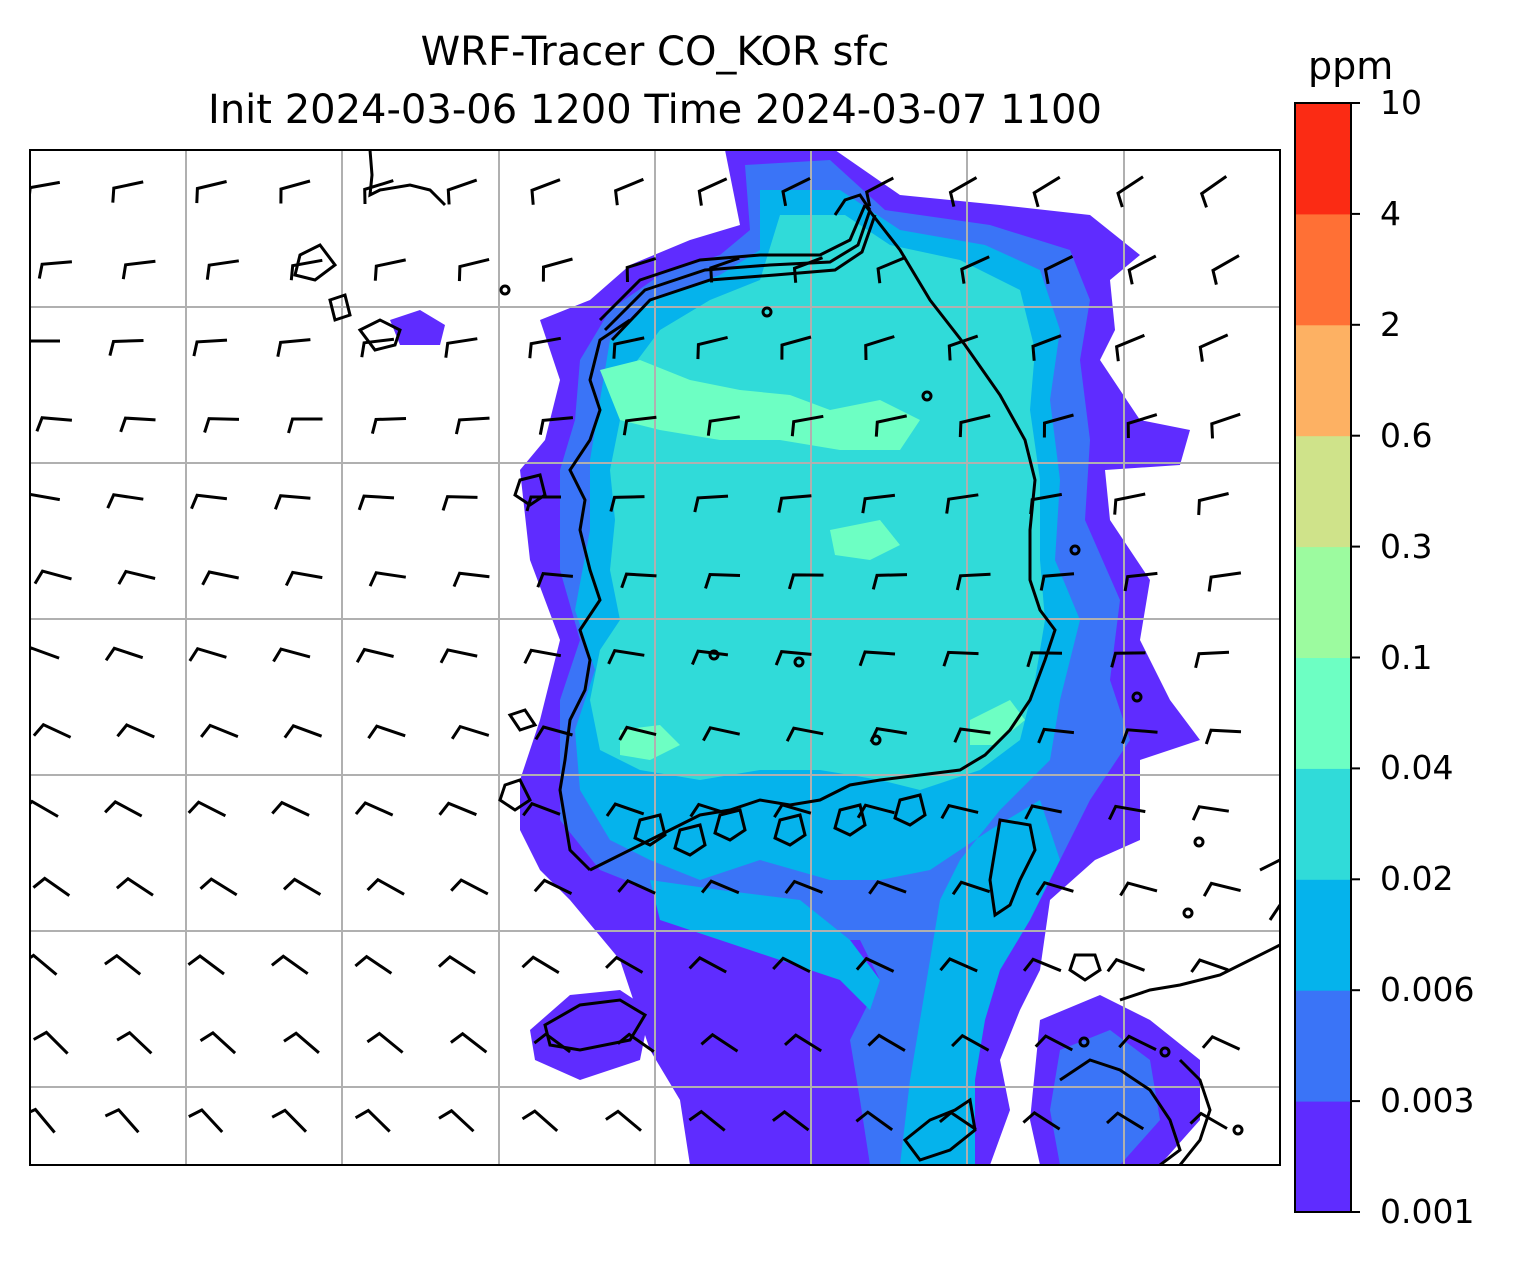 This screenshot has height=1267, width=1528. What do you see at coordinates (865, 540) in the screenshot?
I see `level-0.04-region-b` at bounding box center [865, 540].